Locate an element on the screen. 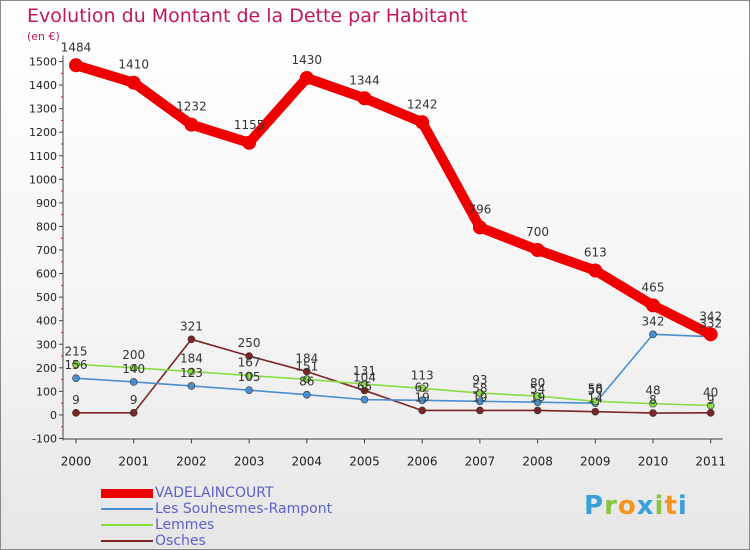  y-tick-label: 800 is located at coordinates (46, 226).